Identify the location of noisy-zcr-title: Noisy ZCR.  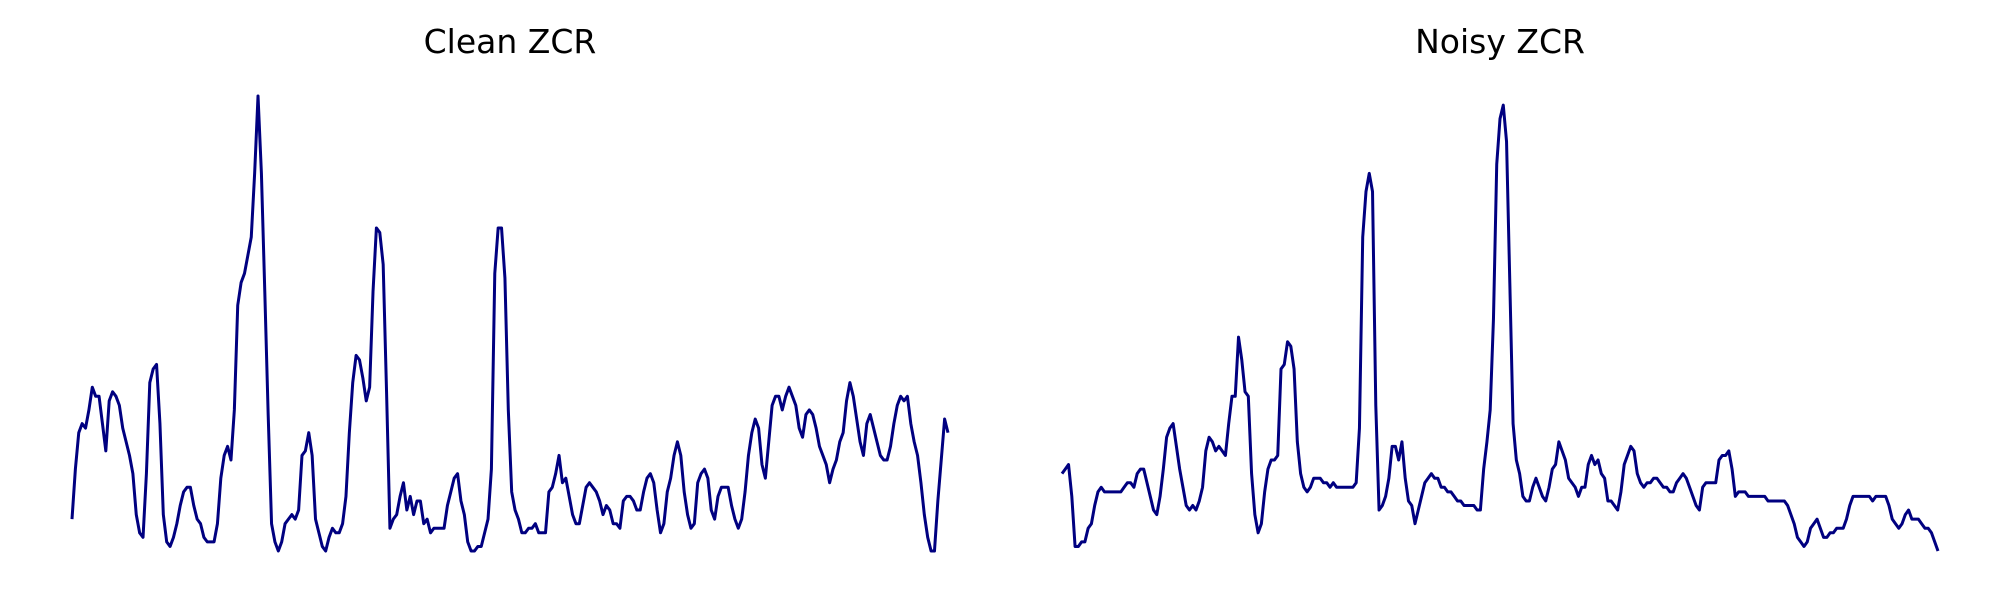
(1500, 41).